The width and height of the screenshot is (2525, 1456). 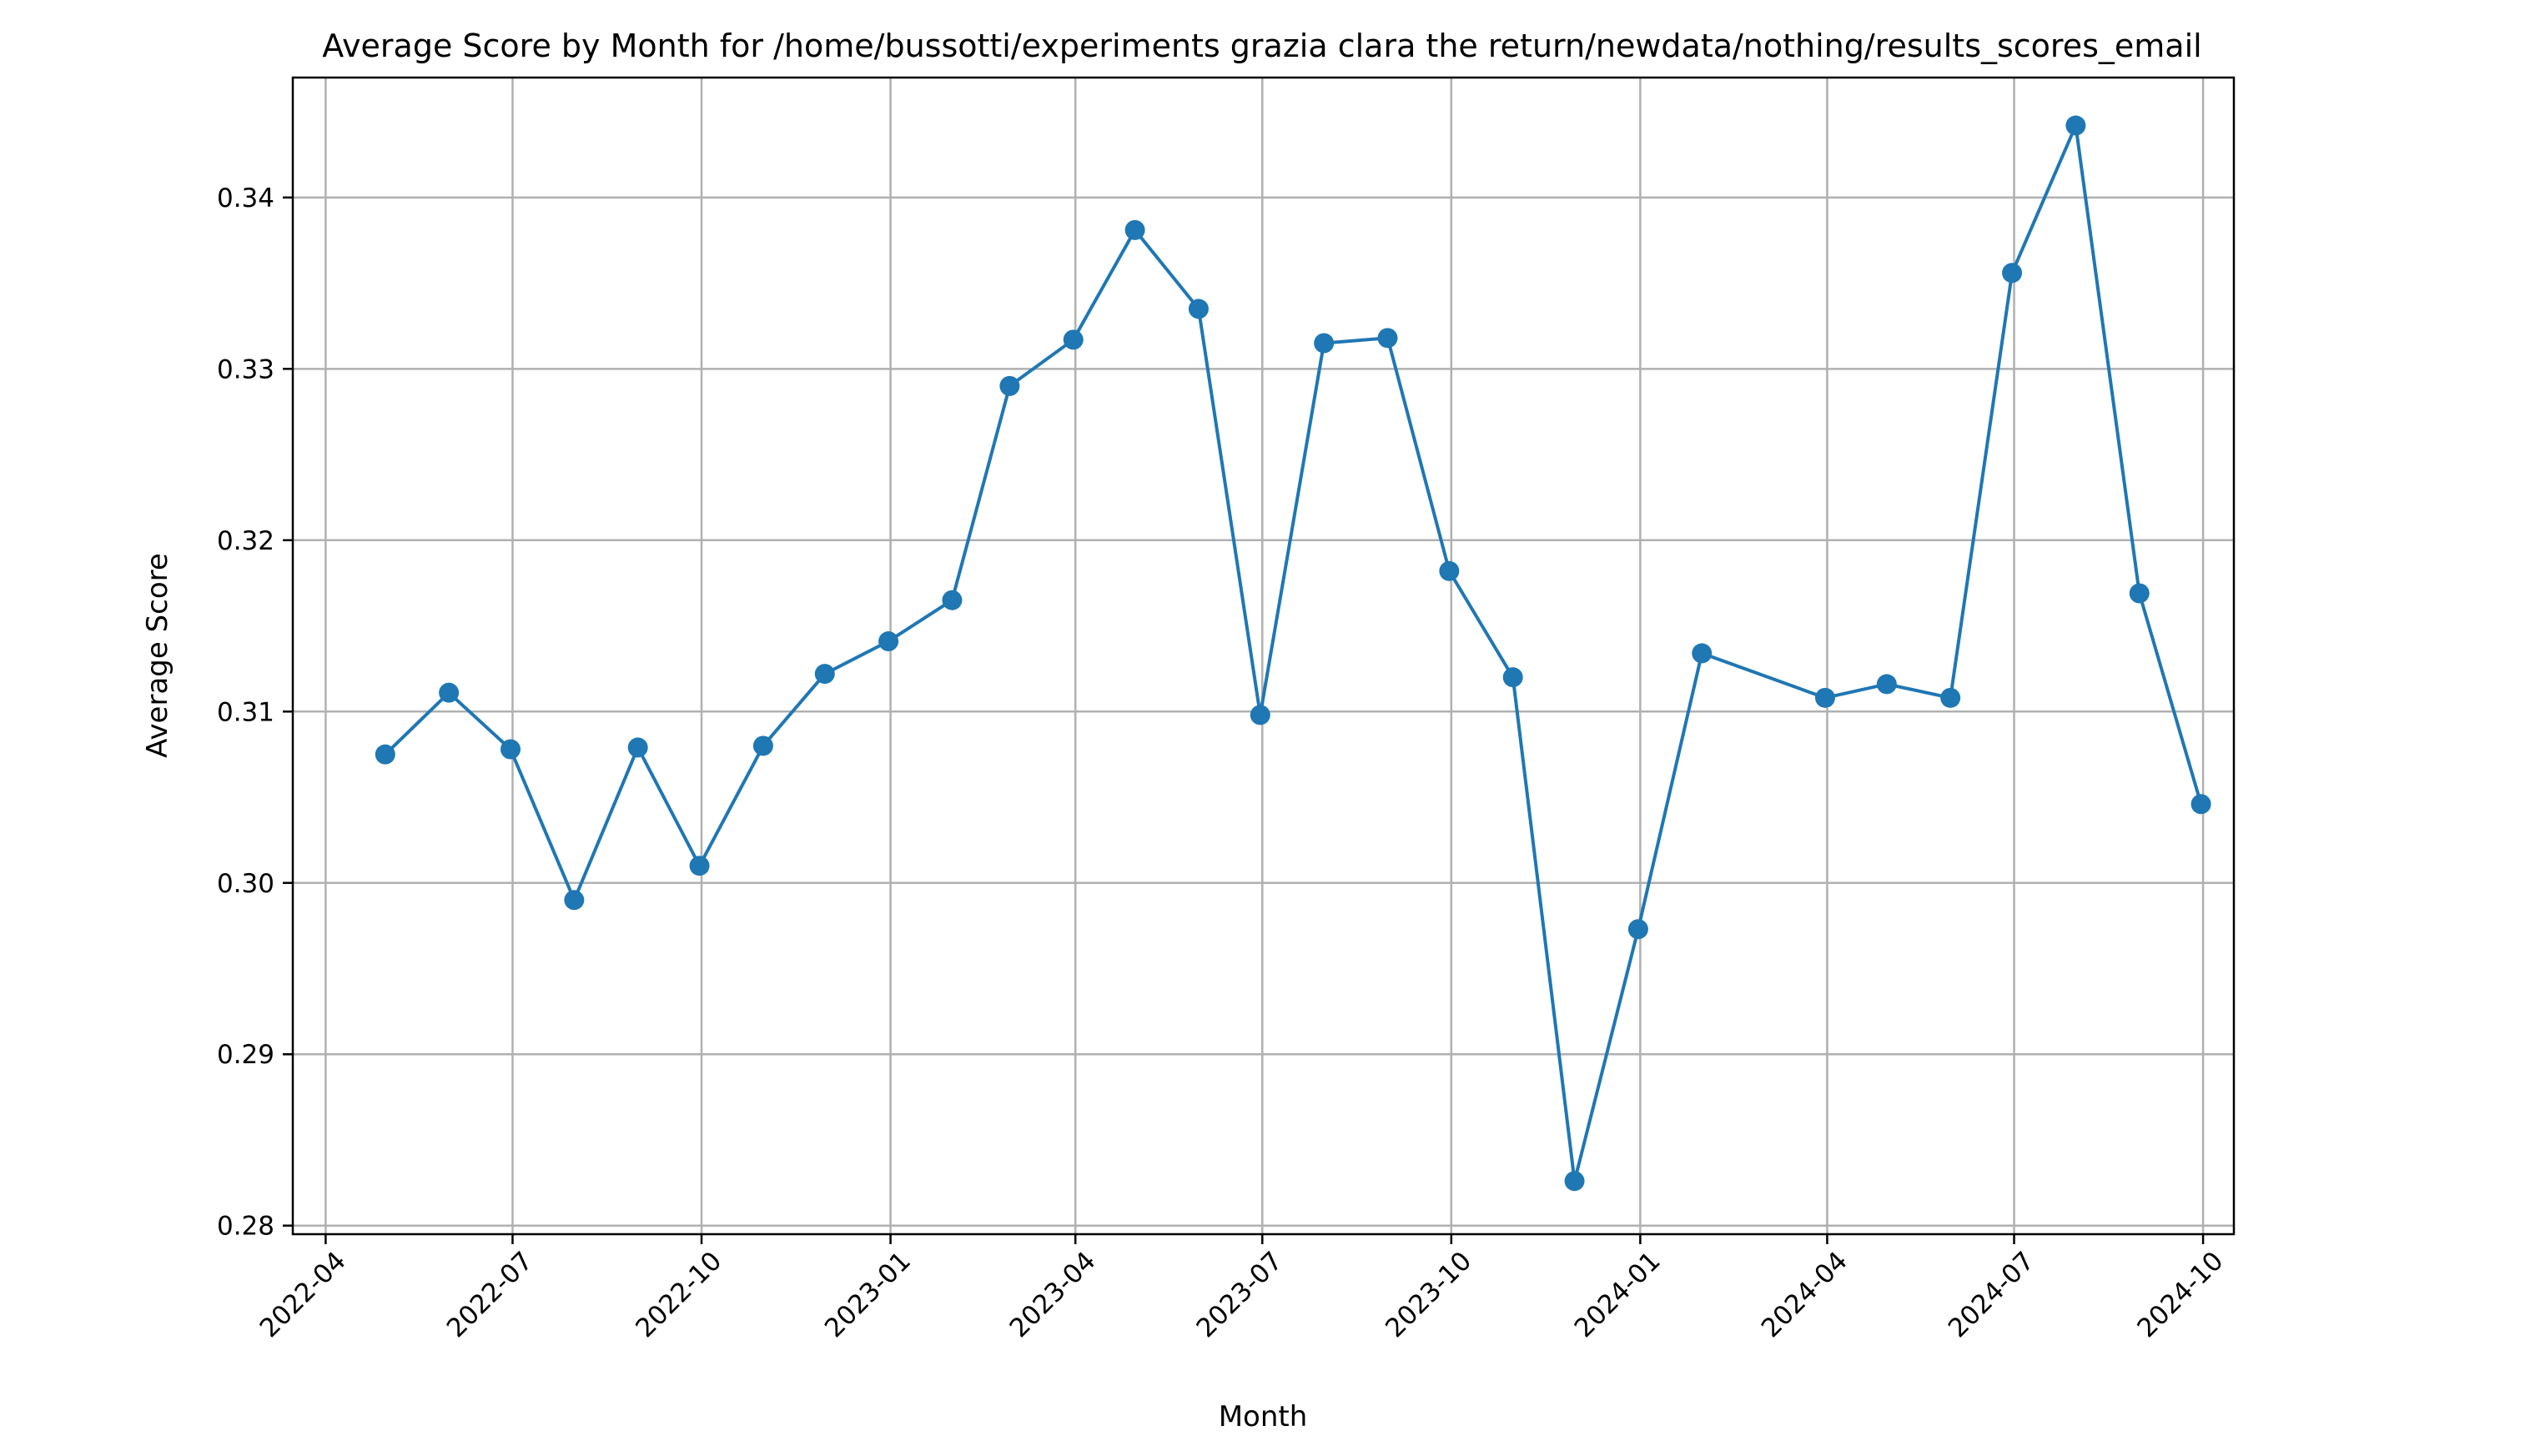 What do you see at coordinates (1805, 1294) in the screenshot?
I see `x-tick-label: 2024-04` at bounding box center [1805, 1294].